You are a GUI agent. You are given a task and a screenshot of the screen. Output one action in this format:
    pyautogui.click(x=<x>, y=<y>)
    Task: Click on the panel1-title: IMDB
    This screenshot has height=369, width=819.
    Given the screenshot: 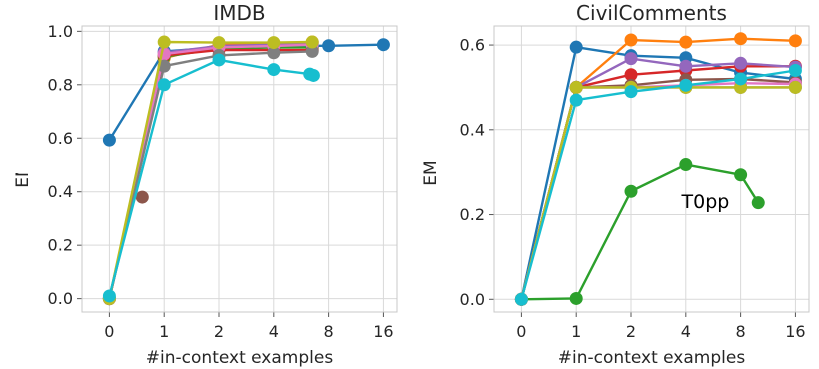 What is the action you would take?
    pyautogui.click(x=239, y=13)
    